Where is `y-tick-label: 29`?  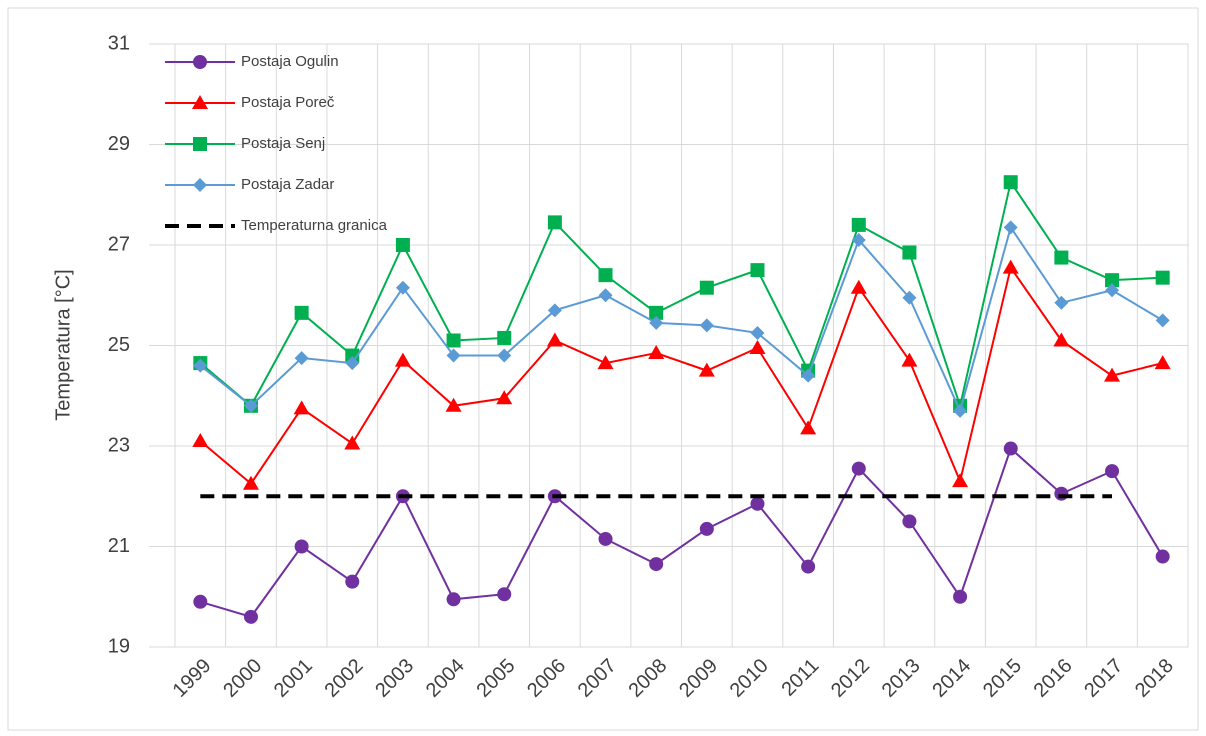 y-tick-label: 29 is located at coordinates (119, 144).